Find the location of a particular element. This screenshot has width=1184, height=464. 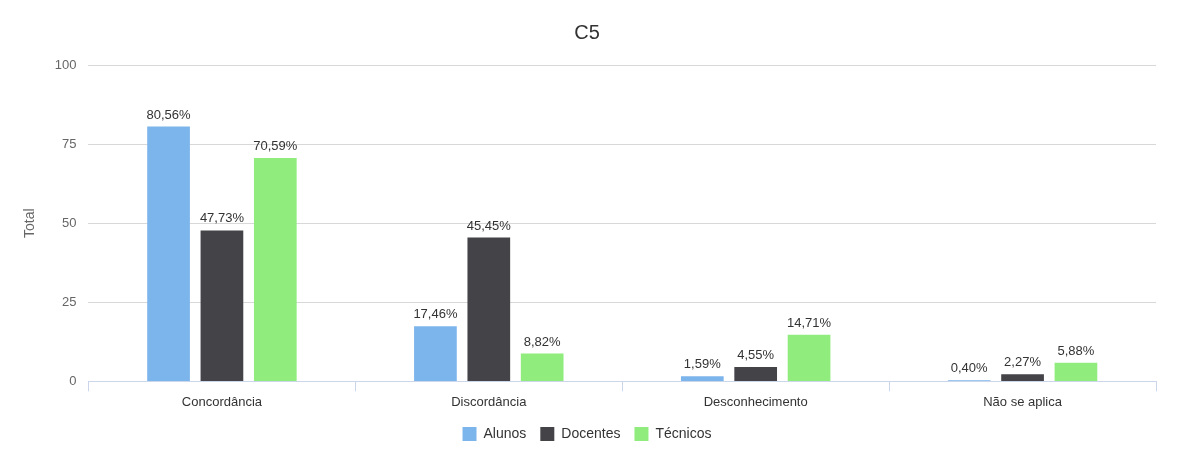

y-tick-label: 100 is located at coordinates (65, 64).